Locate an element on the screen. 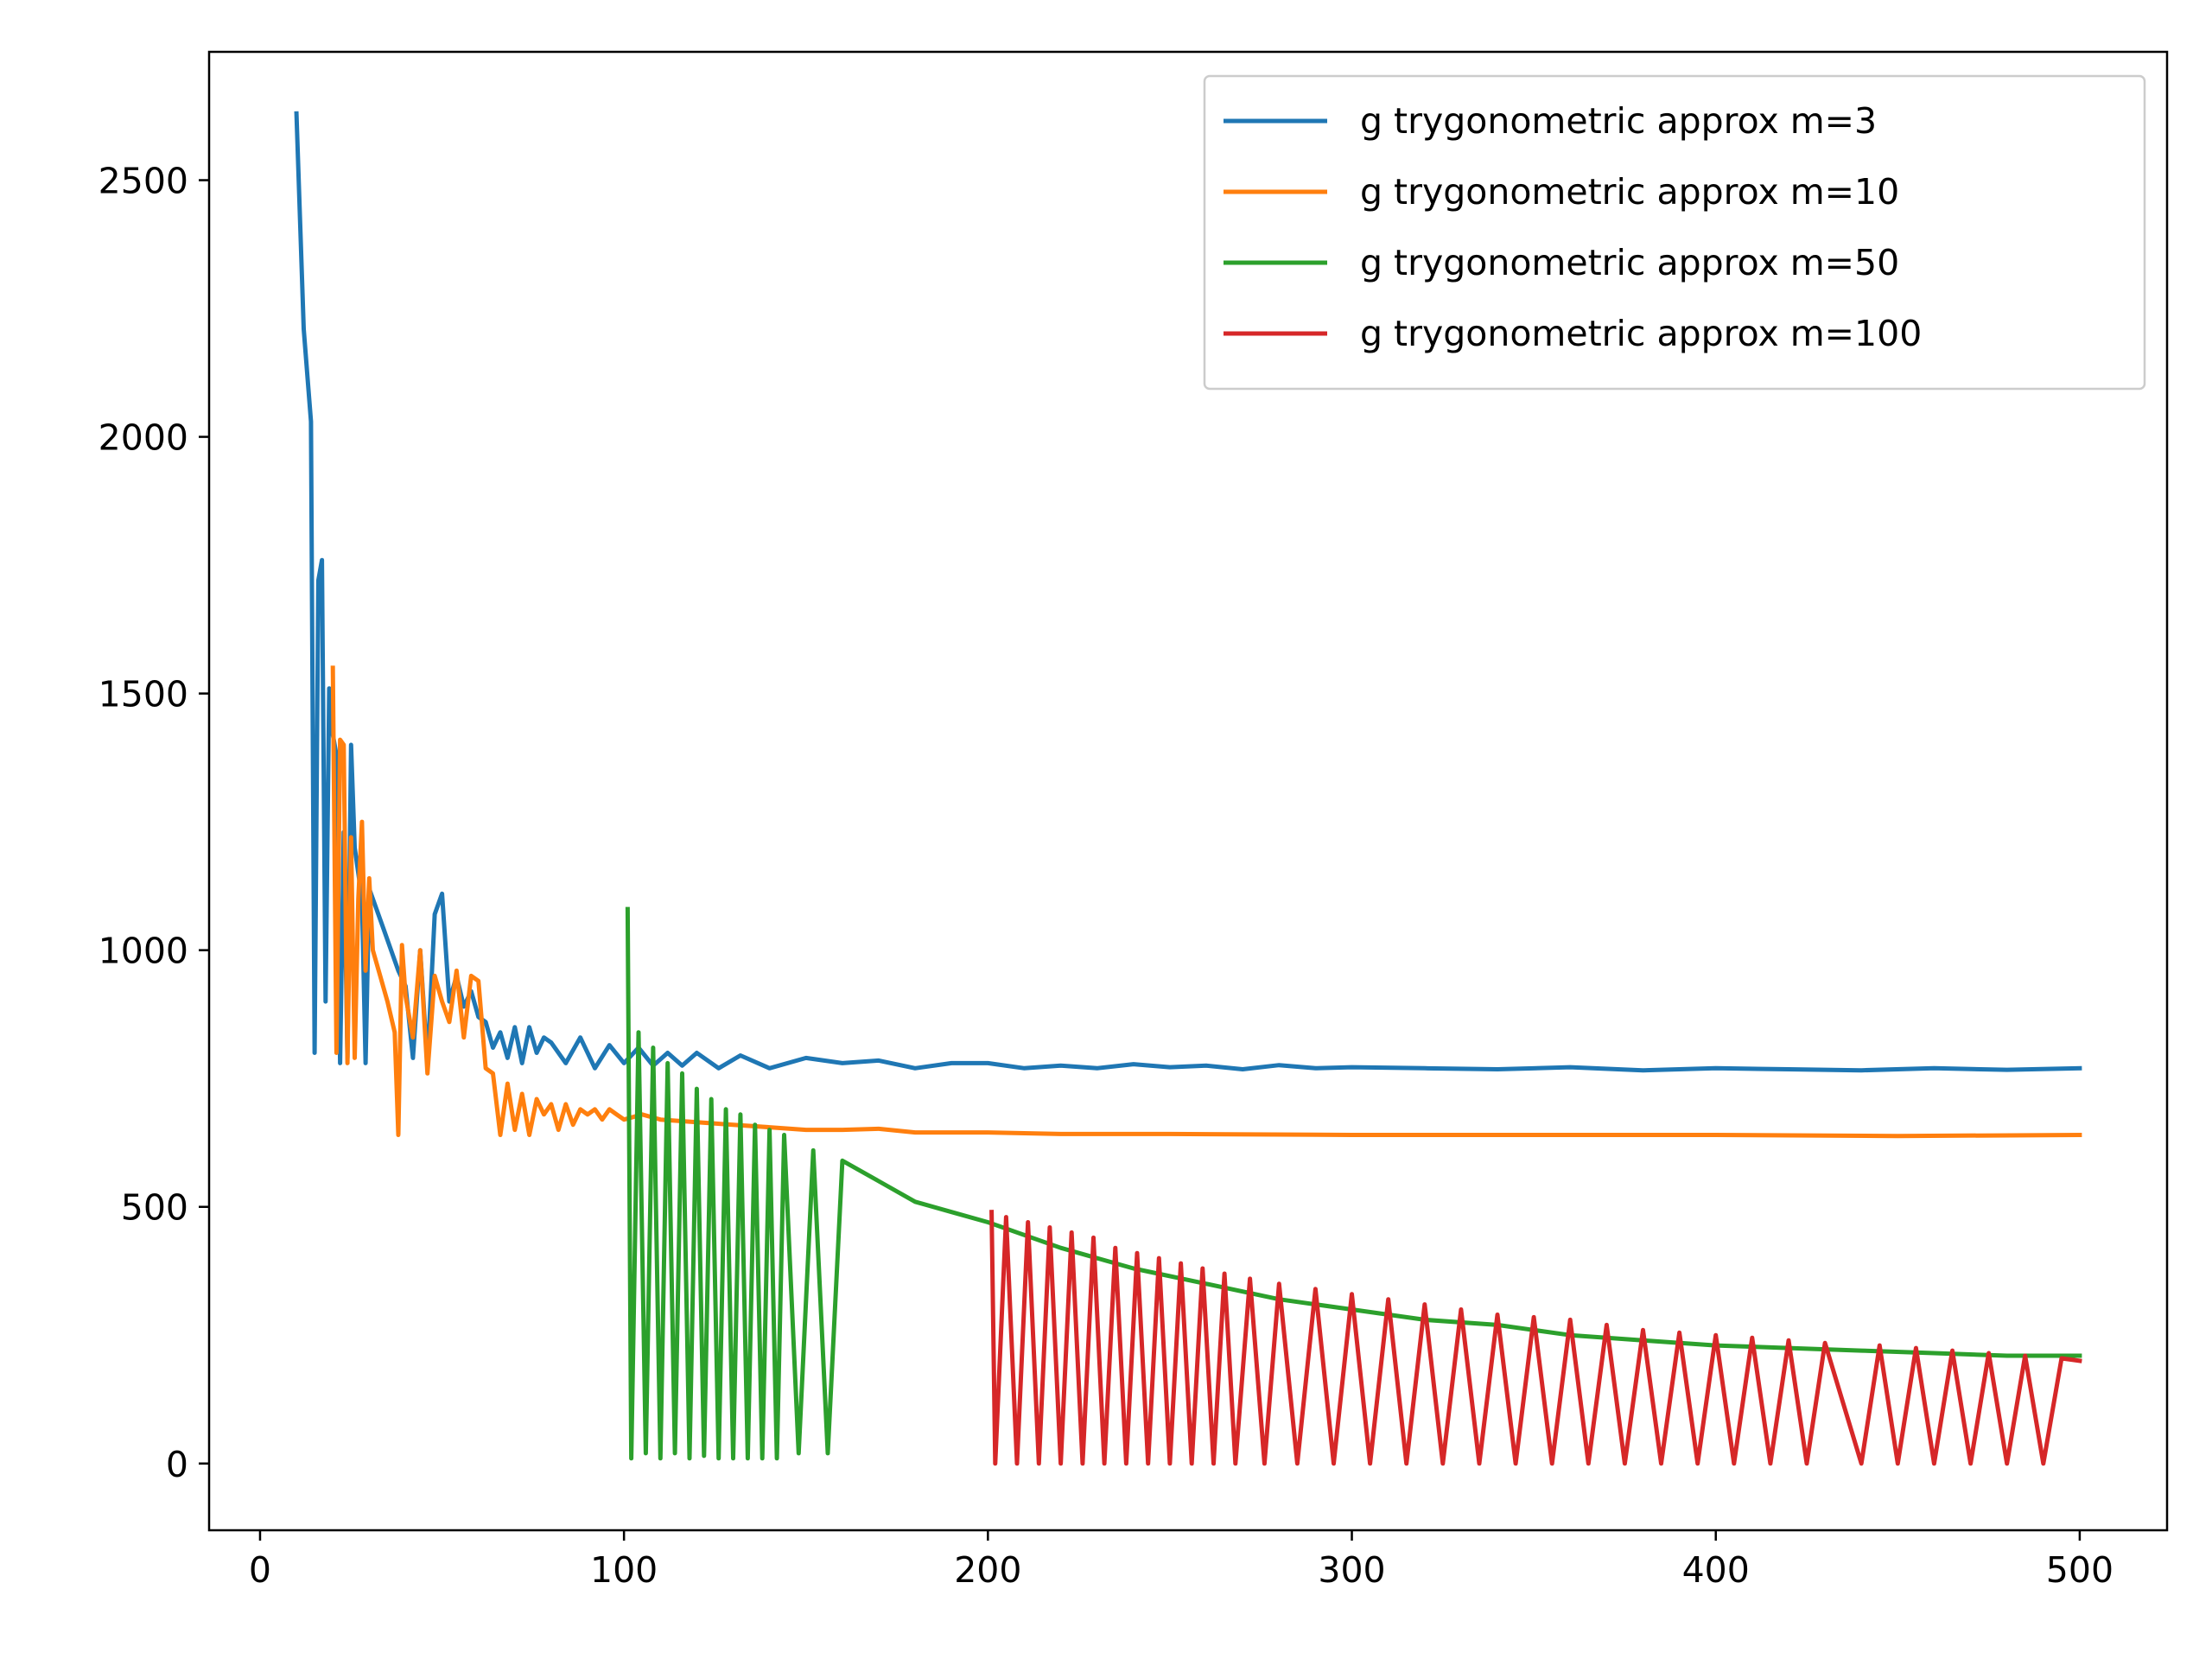  y-tick-label: 1500 is located at coordinates (143, 694).